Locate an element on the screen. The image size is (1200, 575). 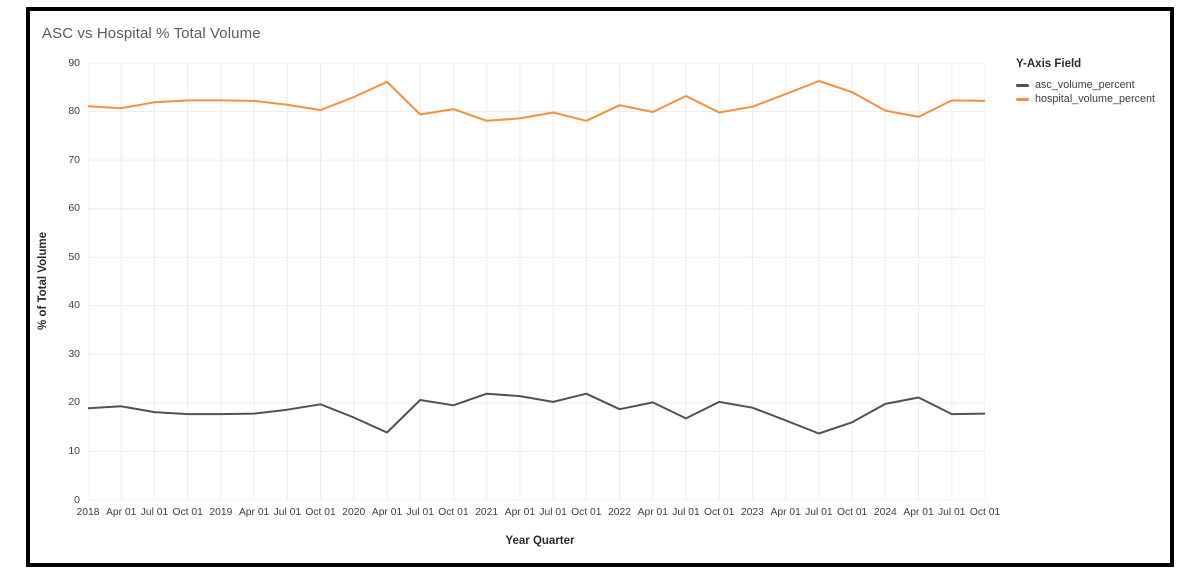
y-tick-label: 30 is located at coordinates (74, 353).